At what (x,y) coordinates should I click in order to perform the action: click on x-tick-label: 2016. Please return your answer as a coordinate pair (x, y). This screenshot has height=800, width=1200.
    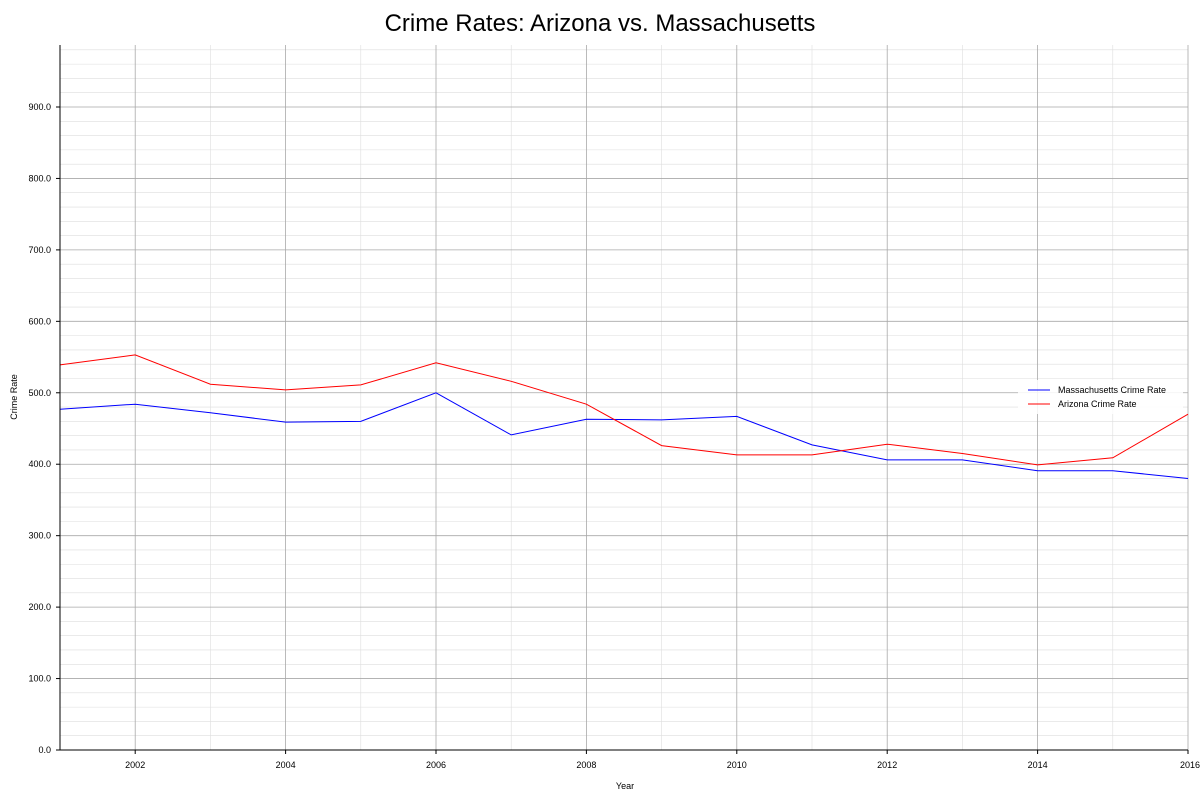
    Looking at the image, I should click on (1190, 765).